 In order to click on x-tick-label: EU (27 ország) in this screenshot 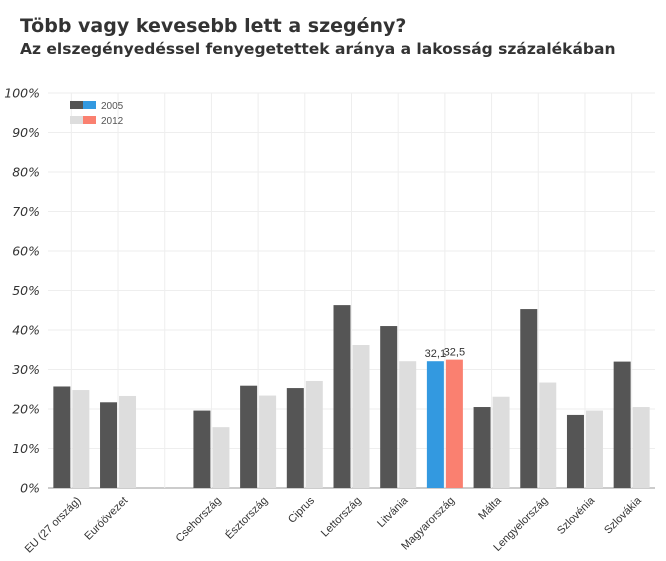, I will do `click(53, 525)`.